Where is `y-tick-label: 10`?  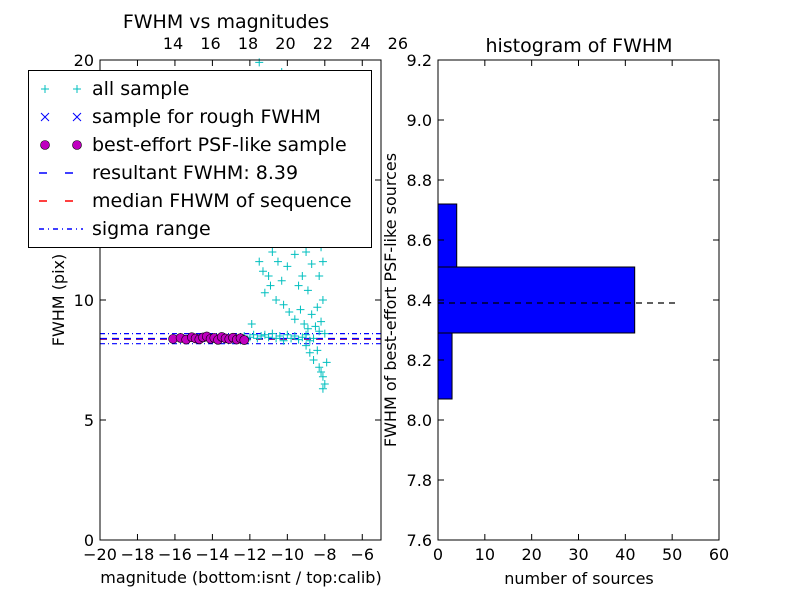 y-tick-label: 10 is located at coordinates (84, 300).